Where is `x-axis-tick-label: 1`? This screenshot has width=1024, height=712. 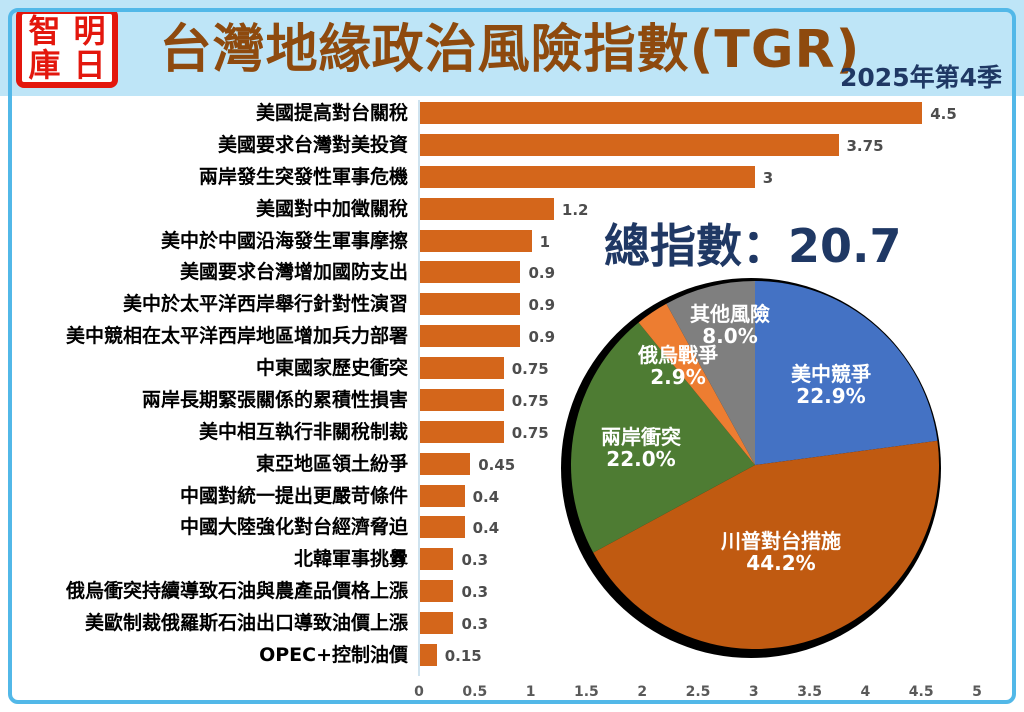
x-axis-tick-label: 1 is located at coordinates (530, 692).